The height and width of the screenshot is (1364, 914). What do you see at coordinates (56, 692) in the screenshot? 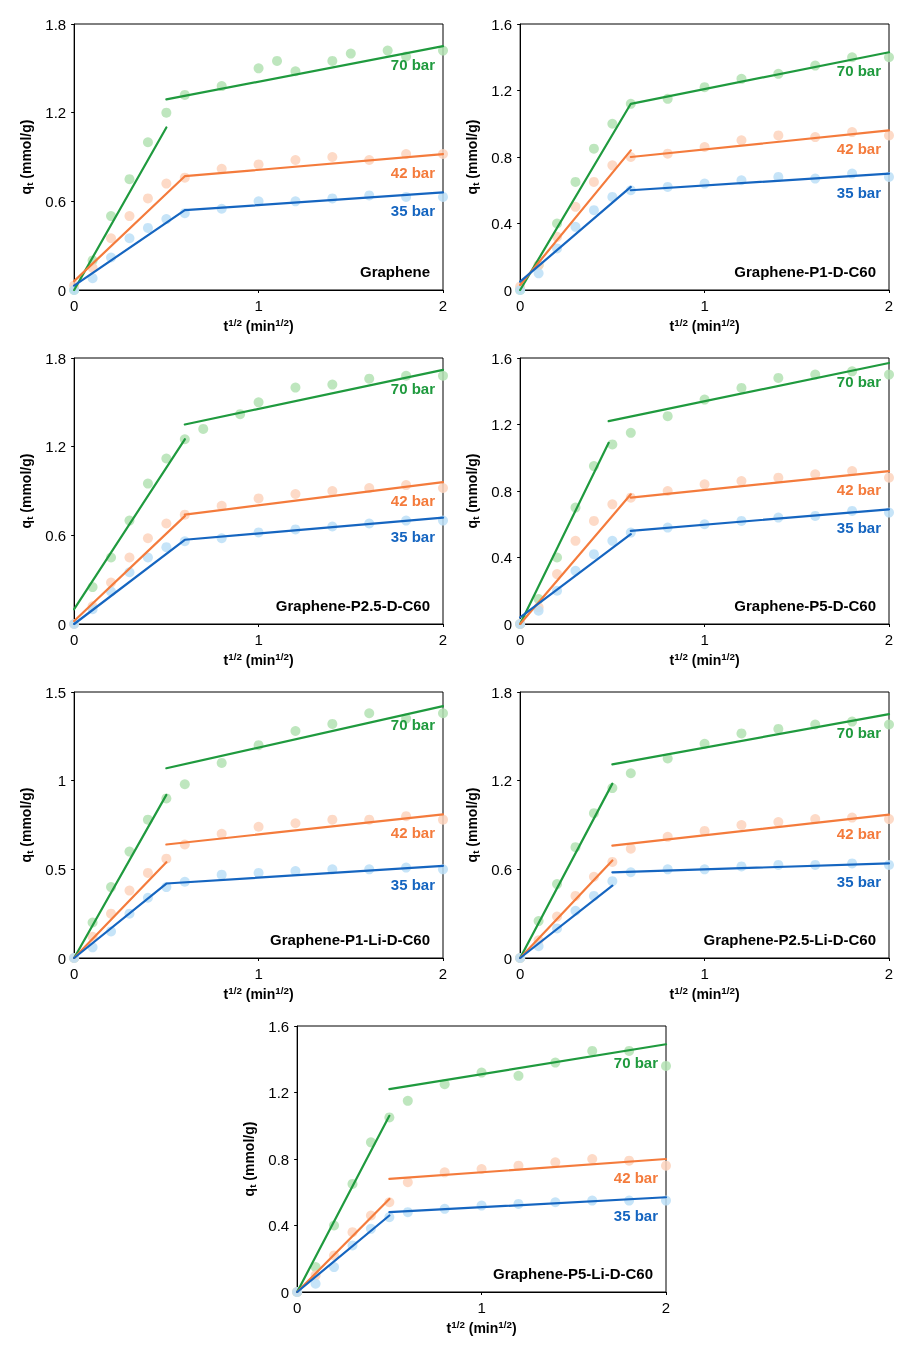
I see `y-tick-label: 1.5` at bounding box center [56, 692].